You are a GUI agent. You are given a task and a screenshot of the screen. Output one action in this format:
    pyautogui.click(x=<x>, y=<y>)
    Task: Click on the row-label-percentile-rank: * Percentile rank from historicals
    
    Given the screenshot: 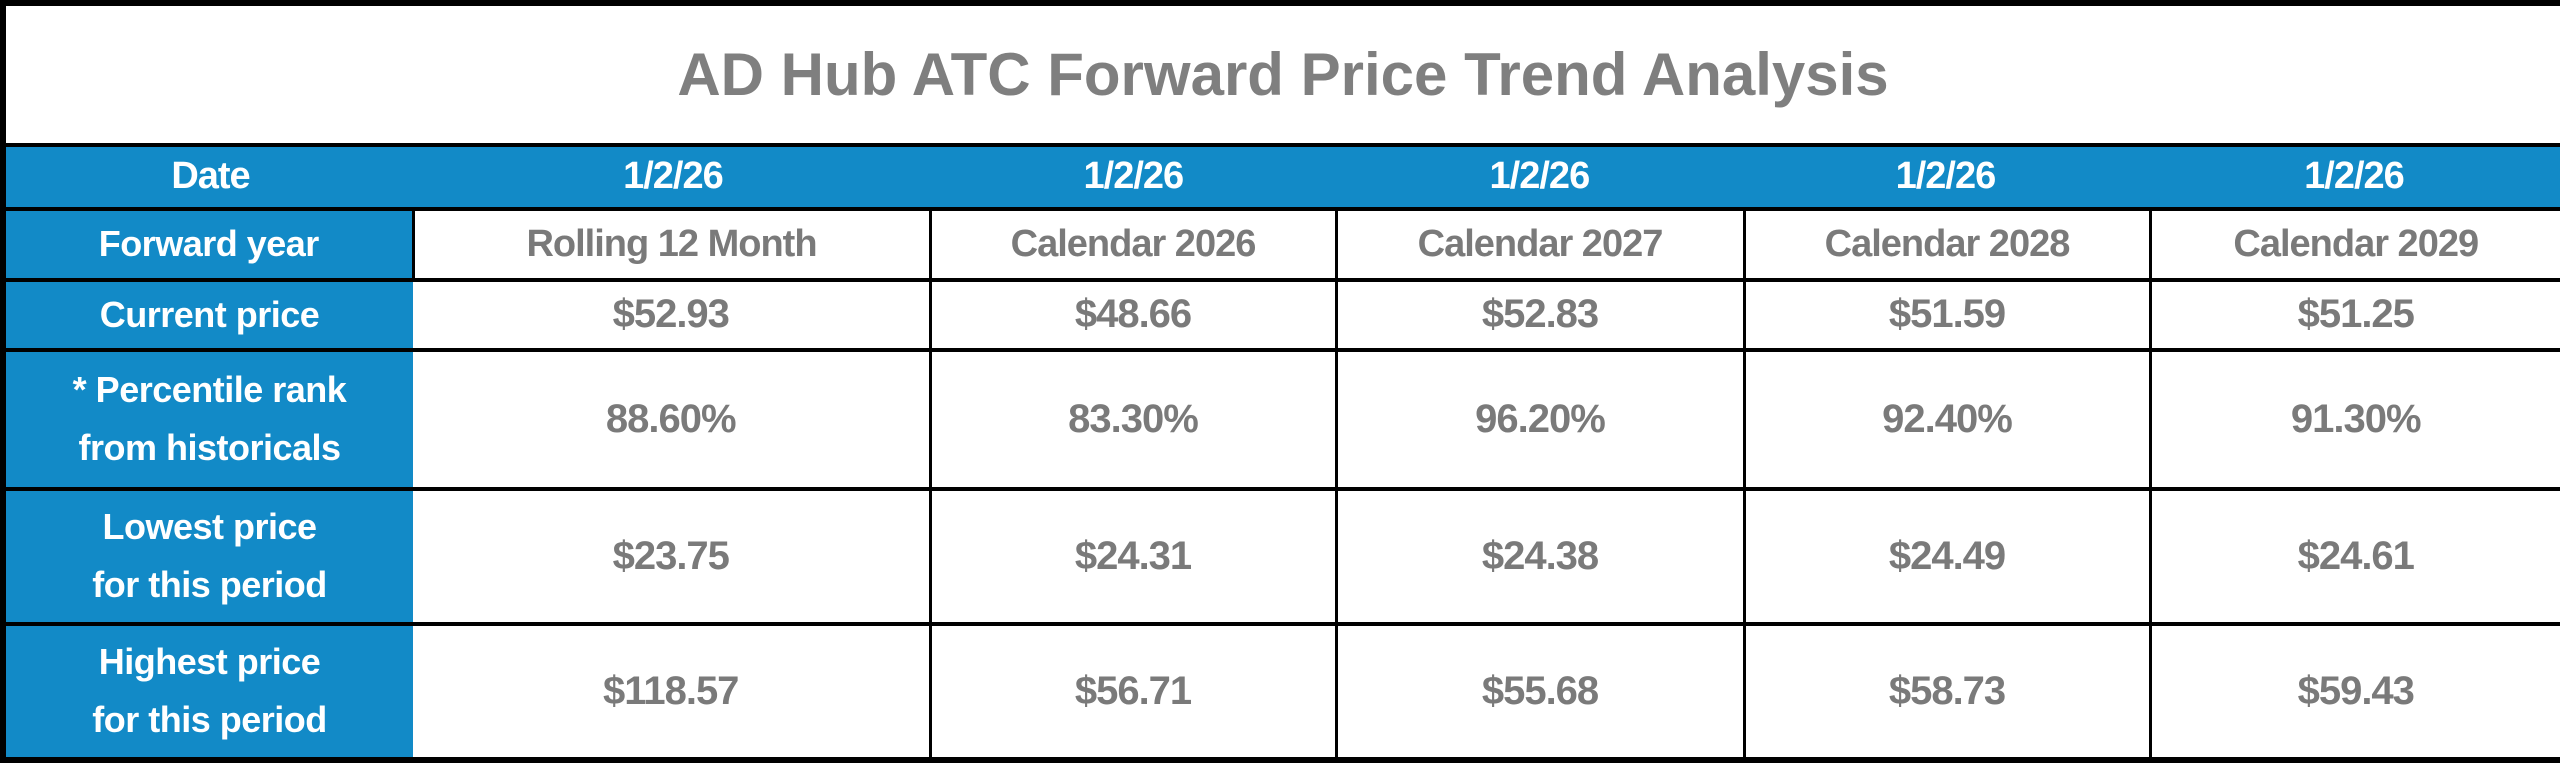 What is the action you would take?
    pyautogui.click(x=207, y=419)
    